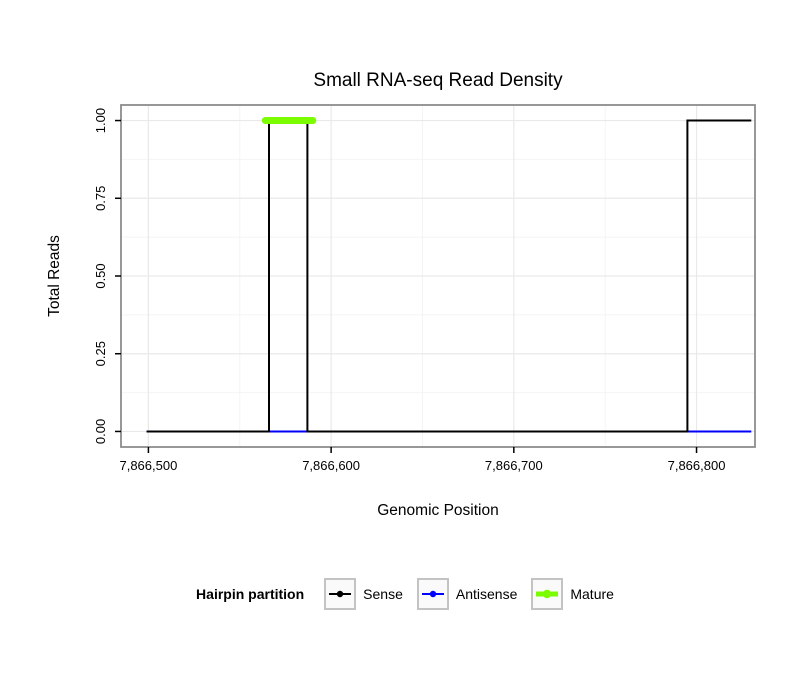 This screenshot has height=690, width=810. Describe the element at coordinates (592, 594) in the screenshot. I see `legend-label-mature: Mature` at that location.